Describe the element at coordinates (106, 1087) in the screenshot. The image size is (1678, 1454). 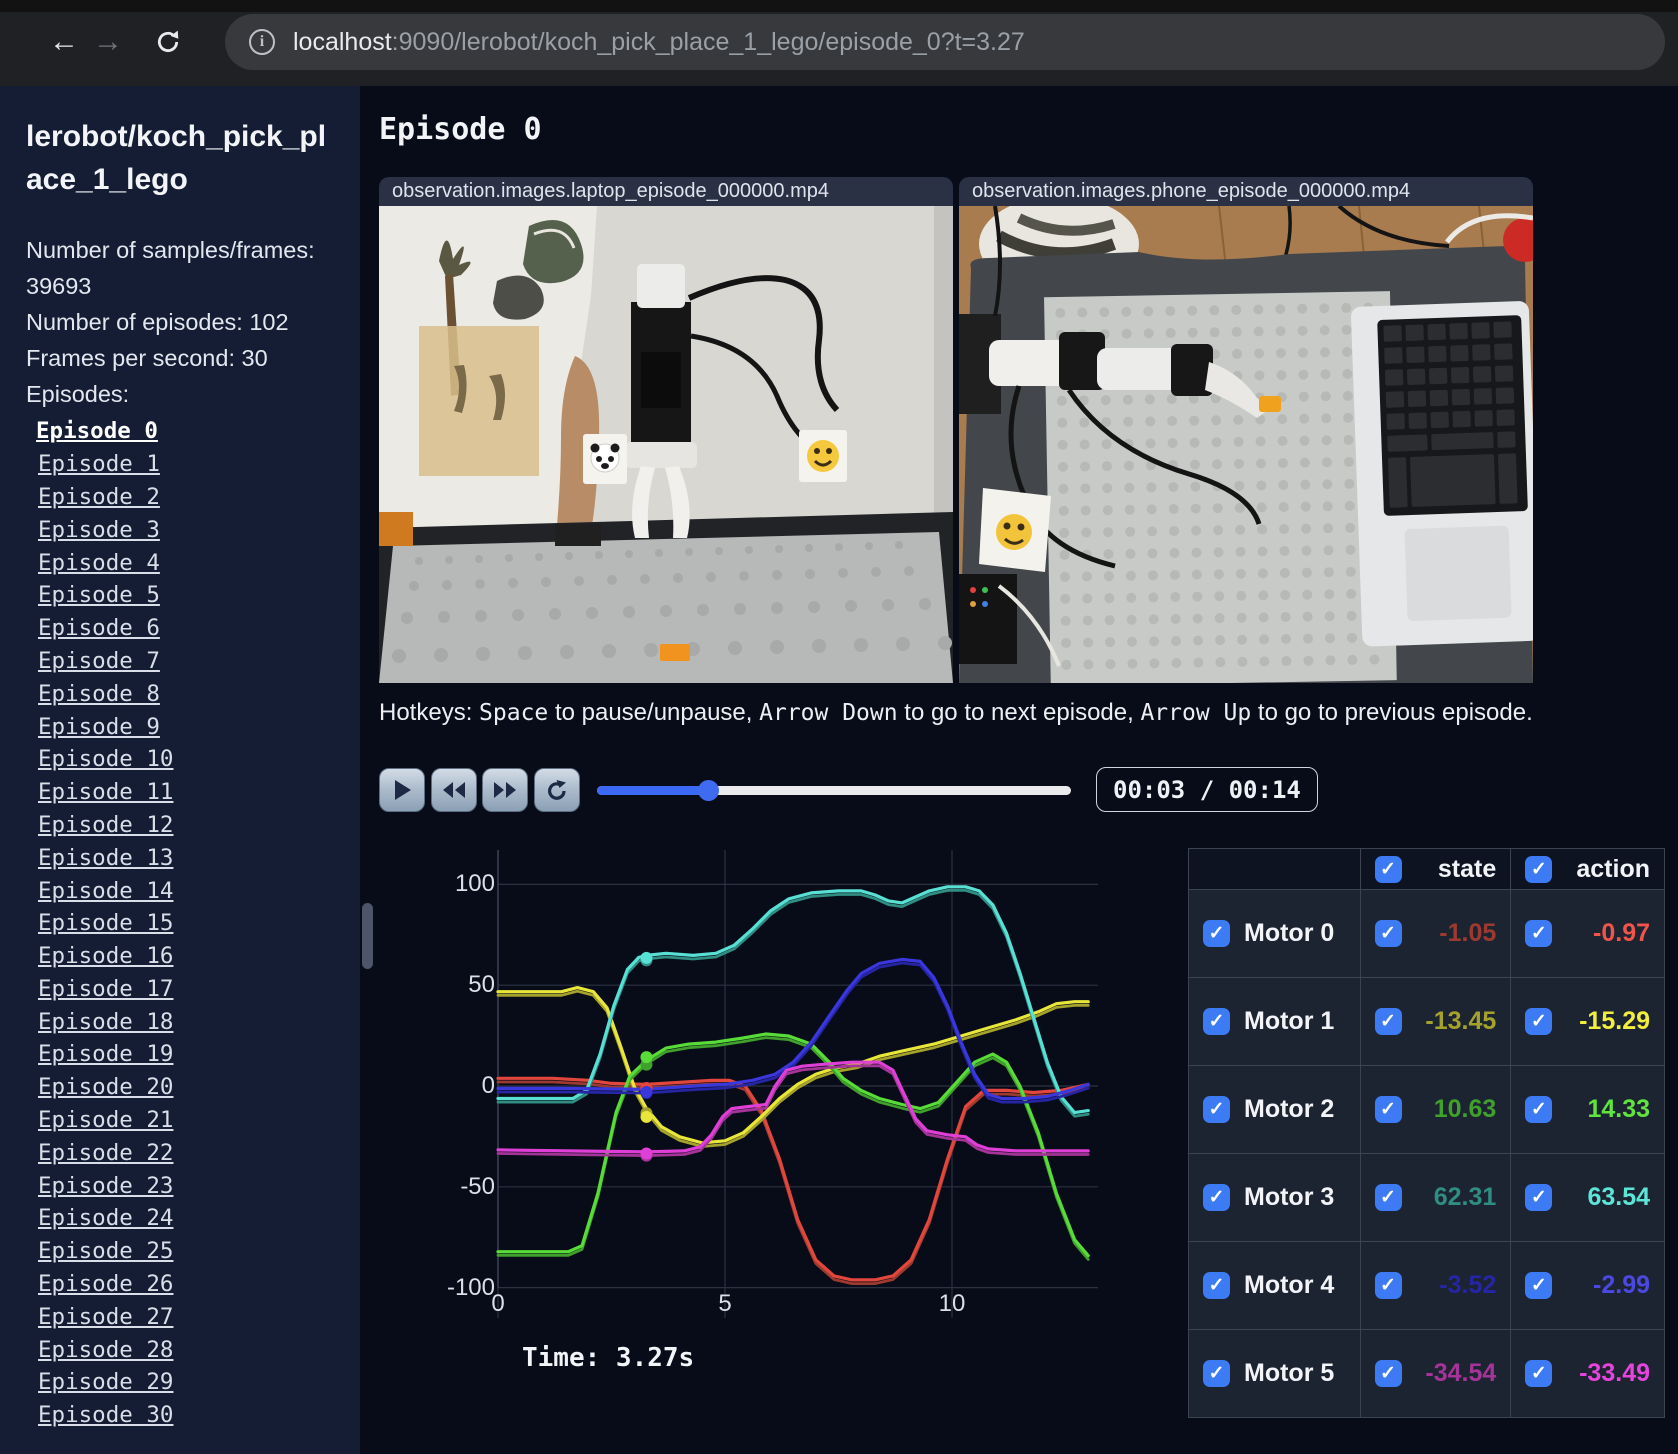
I see `episode-link-episode-20: Episode 20` at that location.